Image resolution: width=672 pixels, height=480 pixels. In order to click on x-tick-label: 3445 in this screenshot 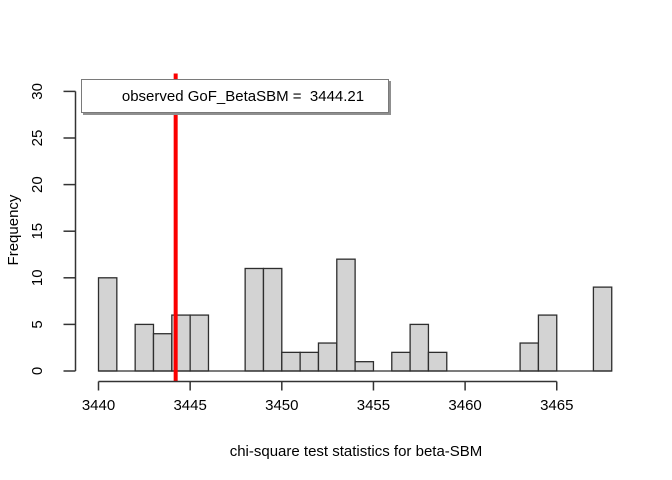, I will do `click(189, 405)`.